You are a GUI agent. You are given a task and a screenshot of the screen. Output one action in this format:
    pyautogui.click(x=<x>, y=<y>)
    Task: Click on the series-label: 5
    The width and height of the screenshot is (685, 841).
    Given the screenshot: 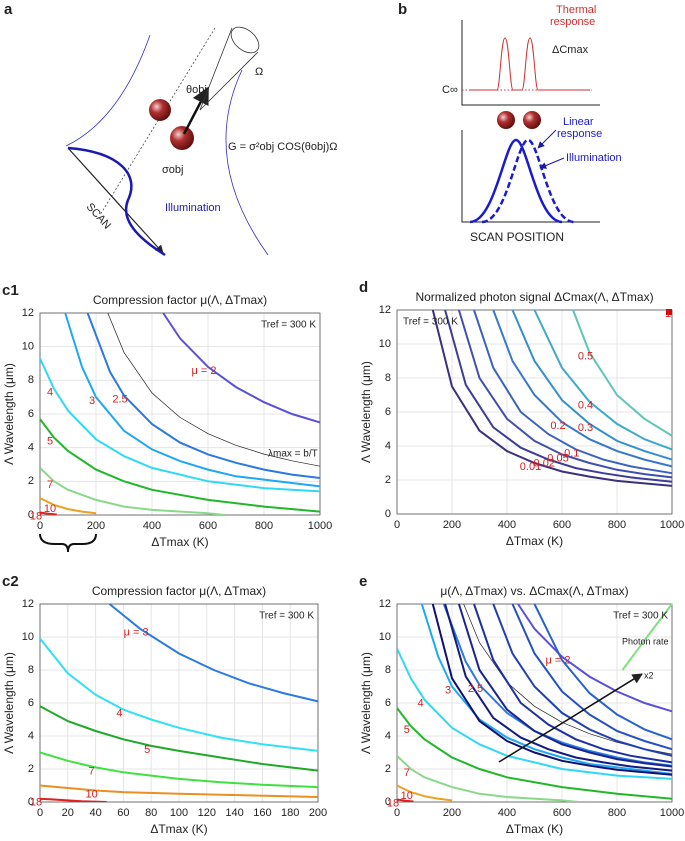 What is the action you would take?
    pyautogui.click(x=50, y=441)
    